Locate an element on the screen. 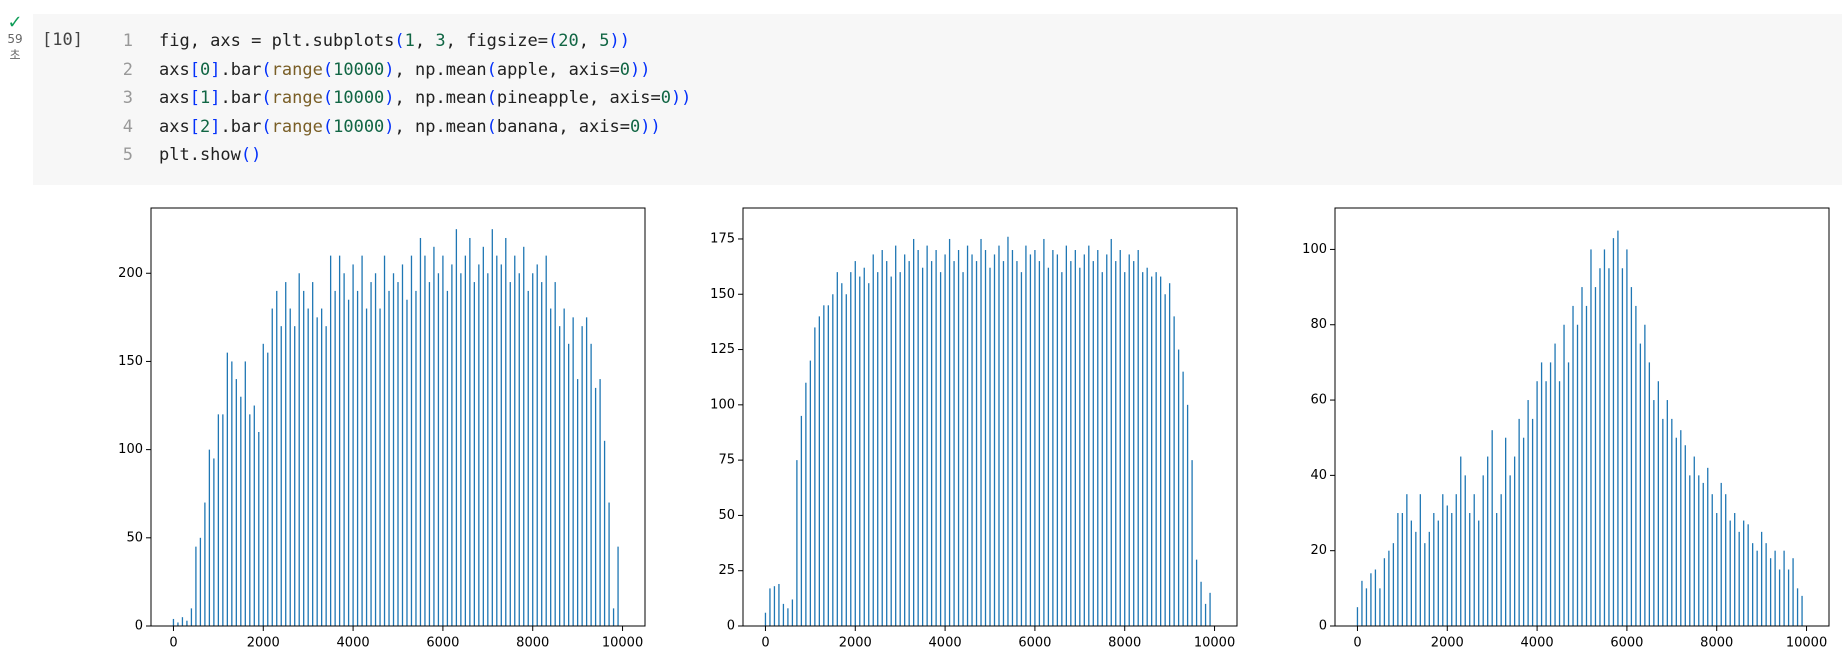 This screenshot has height=665, width=1842. code-token: .bar is located at coordinates (241, 126).